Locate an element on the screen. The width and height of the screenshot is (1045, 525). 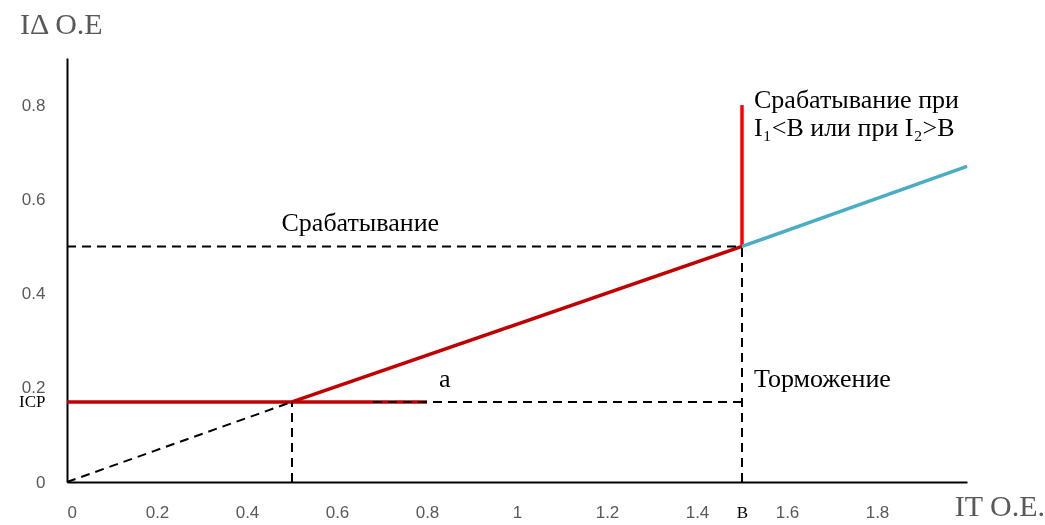
x-tick-label: 0.8 is located at coordinates (427, 512).